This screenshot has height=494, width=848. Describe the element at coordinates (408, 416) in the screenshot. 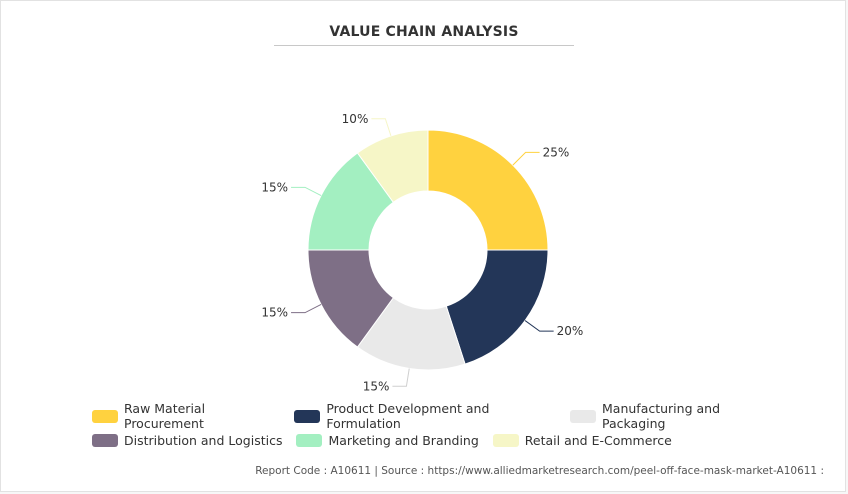

I see `legend-label: Product Development and Formulation` at that location.